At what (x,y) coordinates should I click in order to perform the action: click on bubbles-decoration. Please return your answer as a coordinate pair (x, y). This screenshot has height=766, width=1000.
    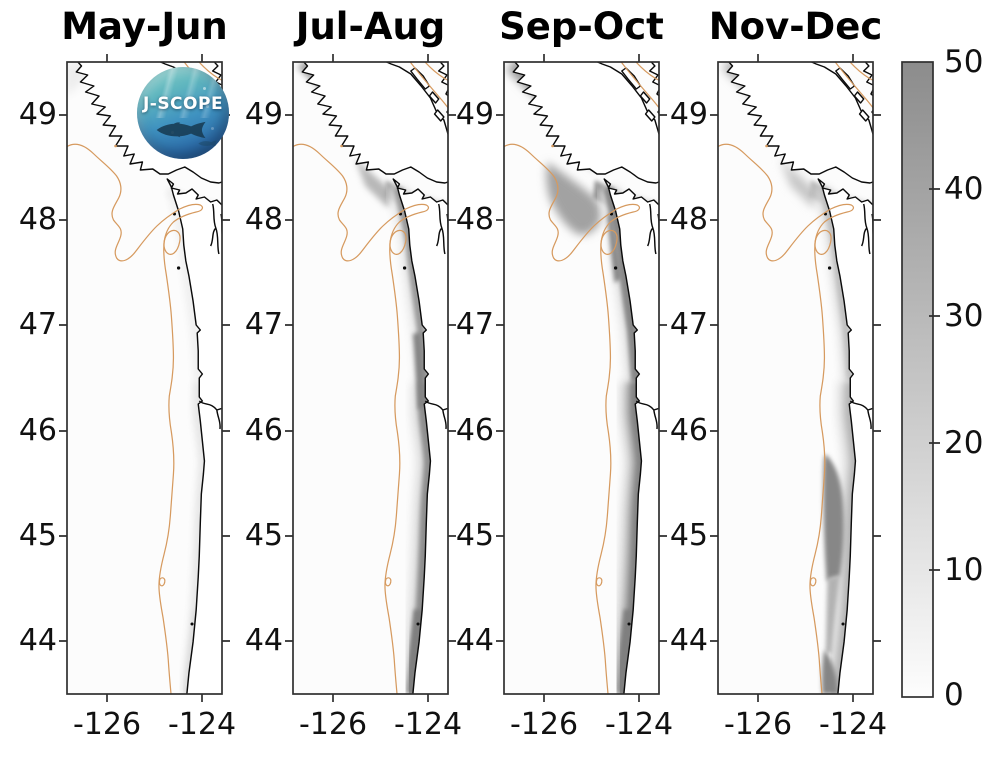
    Looking at the image, I should click on (204, 88).